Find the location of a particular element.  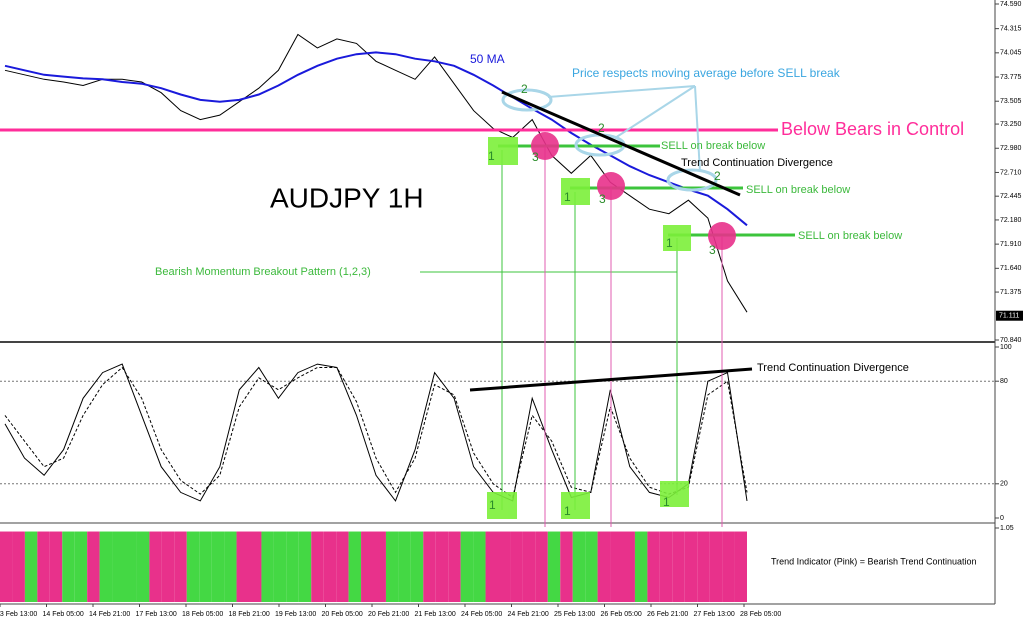

y-tick-label: 71.375 is located at coordinates (1011, 292).